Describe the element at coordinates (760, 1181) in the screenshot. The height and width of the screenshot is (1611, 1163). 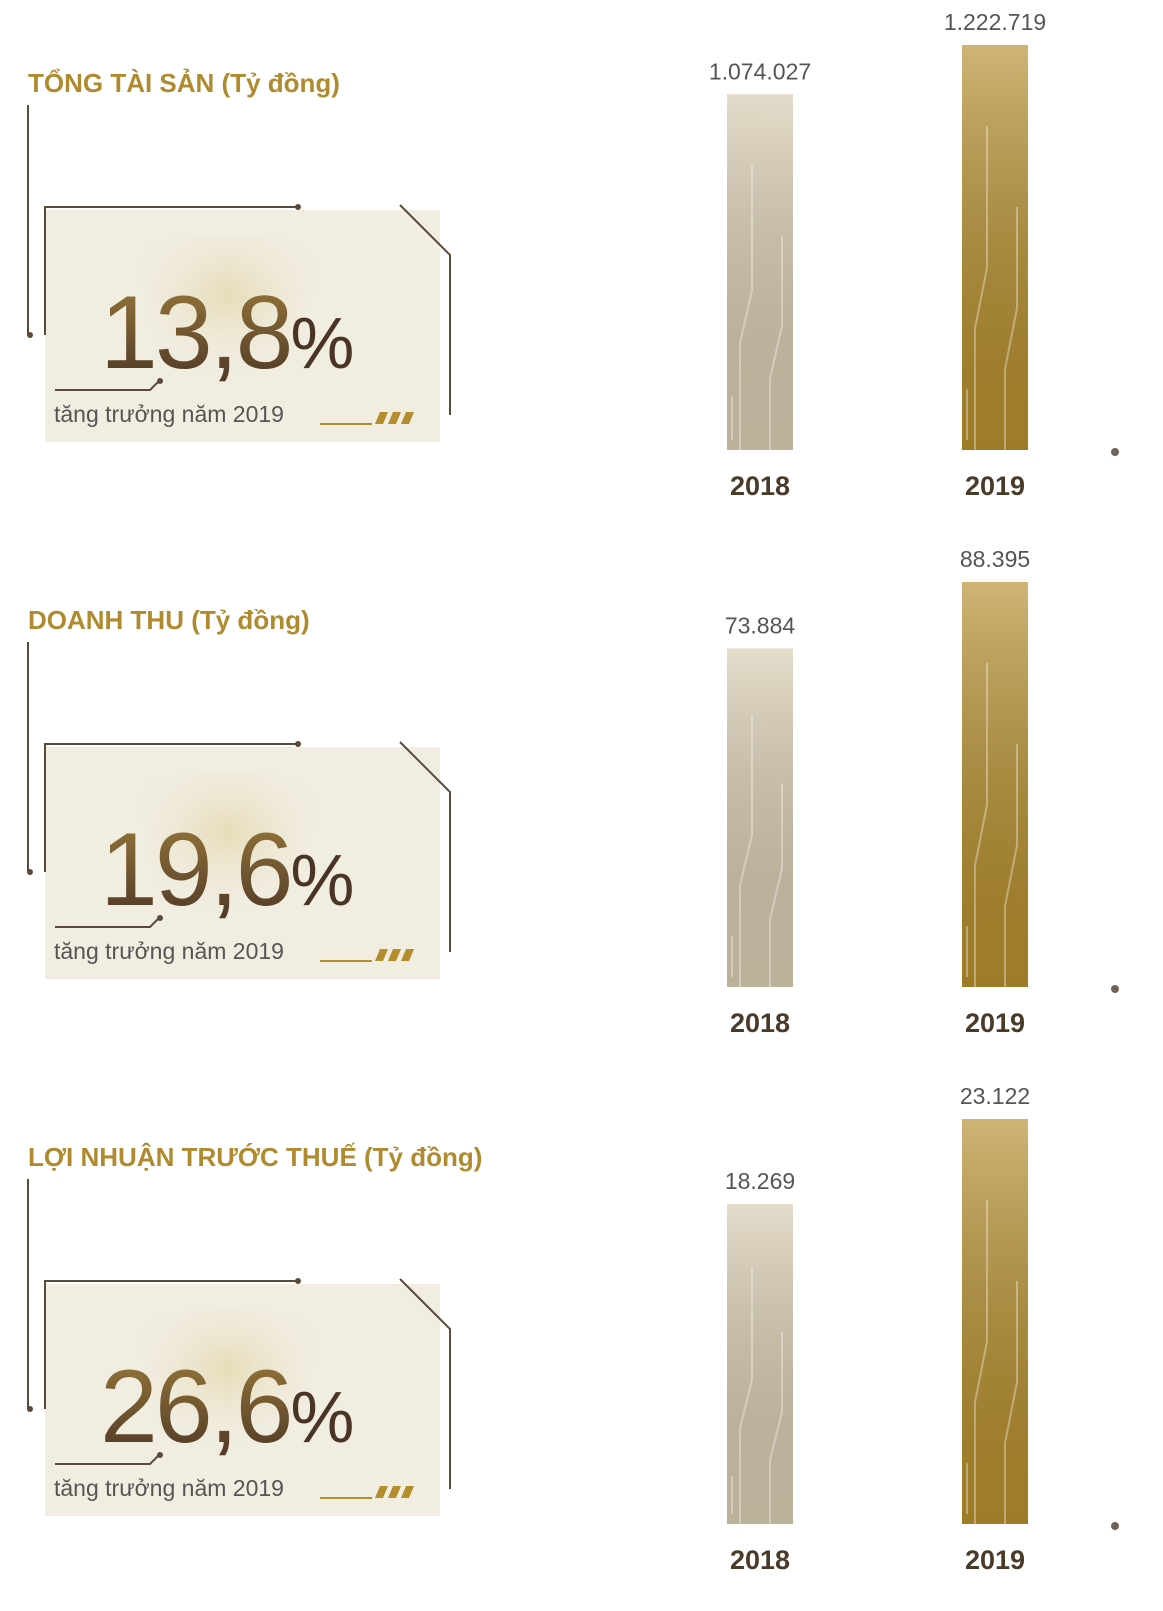
I see `value-label: 18.269` at that location.